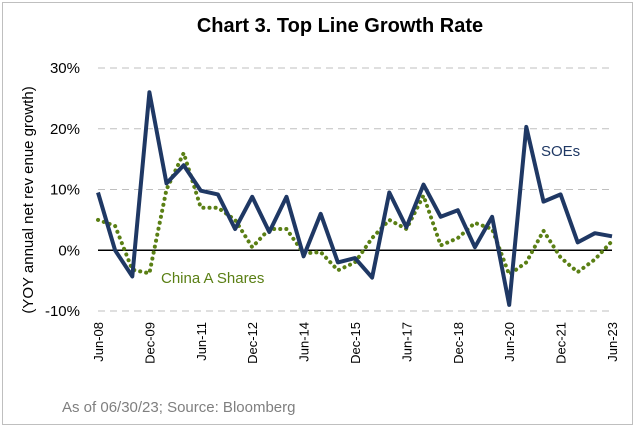 This screenshot has height=429, width=637. I want to click on source-note: As of 06/30/23; Source: Bloomberg, so click(178, 407).